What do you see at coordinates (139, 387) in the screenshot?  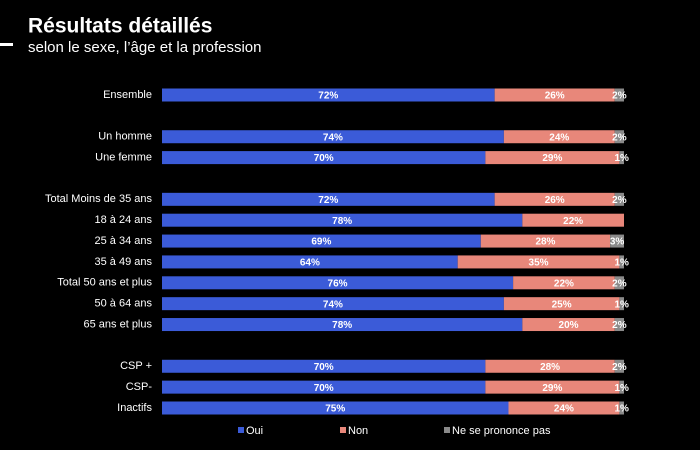 I see `category-label: CSP-` at bounding box center [139, 387].